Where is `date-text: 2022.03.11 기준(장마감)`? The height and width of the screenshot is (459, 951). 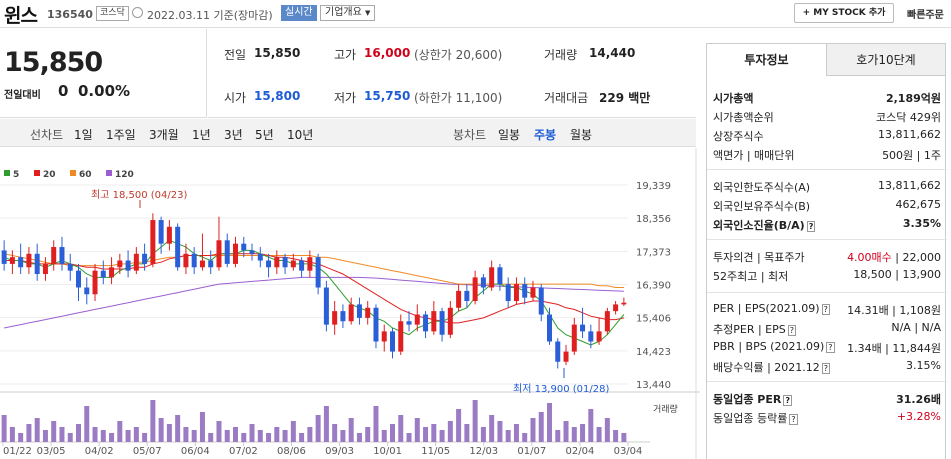 date-text: 2022.03.11 기준(장마감) is located at coordinates (210, 15).